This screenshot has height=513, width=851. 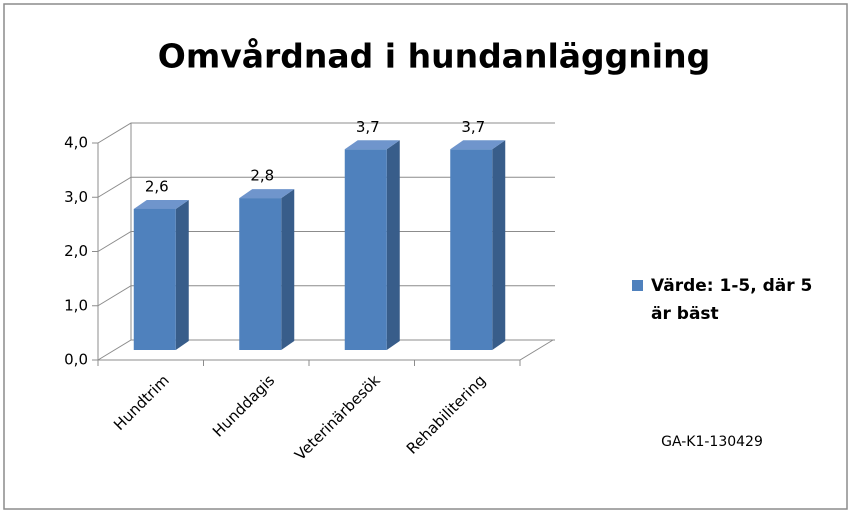 I want to click on y-tick-label: 0,0, so click(x=76, y=360).